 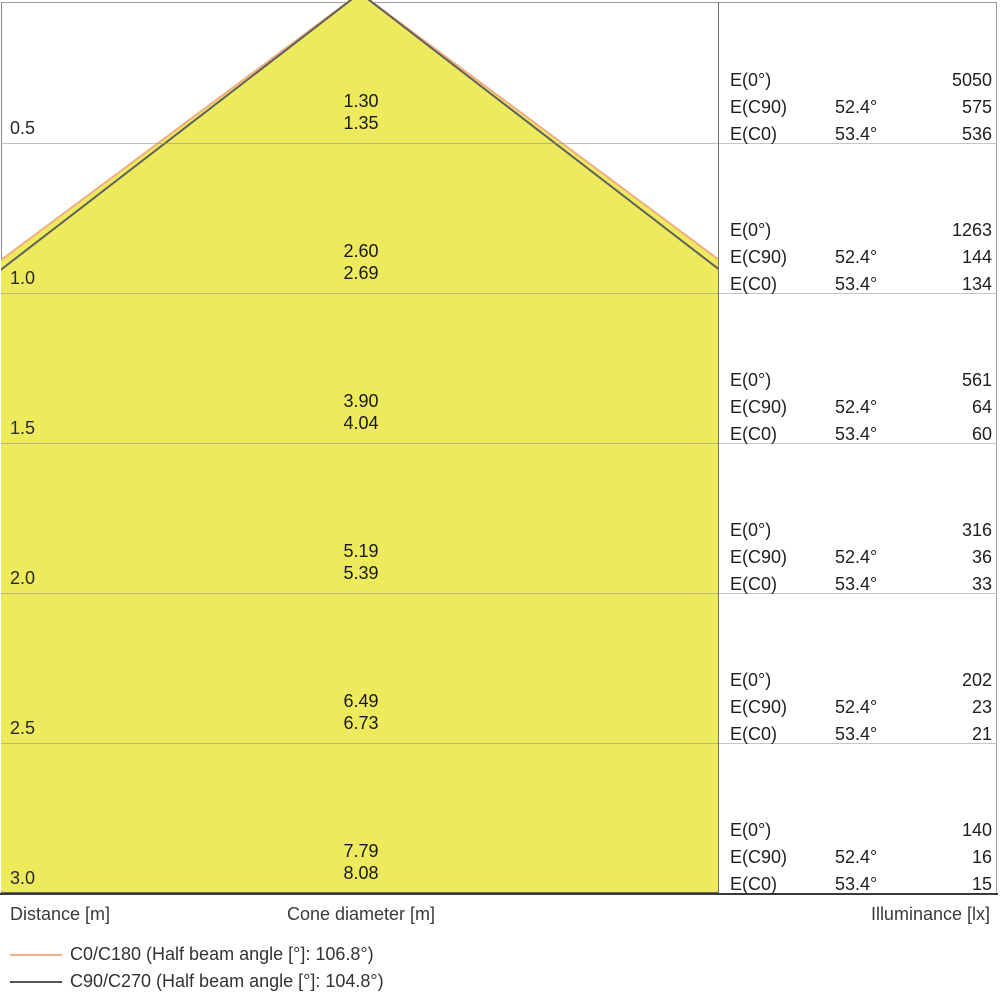 What do you see at coordinates (361, 262) in the screenshot?
I see `cone-diameter-pair: 2.60 2.69` at bounding box center [361, 262].